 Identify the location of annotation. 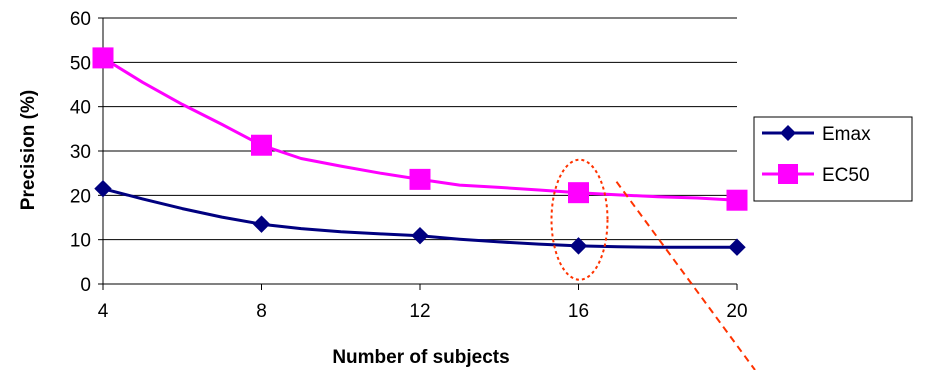
(653, 264).